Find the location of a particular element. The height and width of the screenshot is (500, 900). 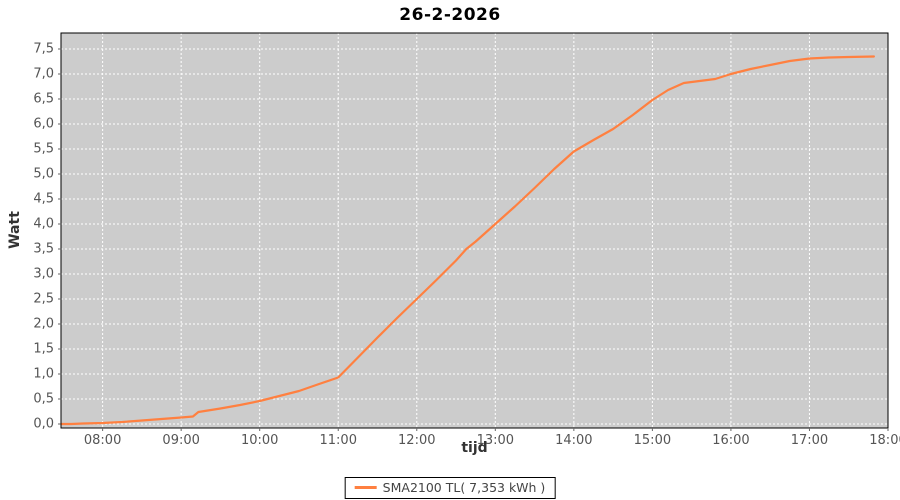

x-tick-label: 11:00 is located at coordinates (338, 440).